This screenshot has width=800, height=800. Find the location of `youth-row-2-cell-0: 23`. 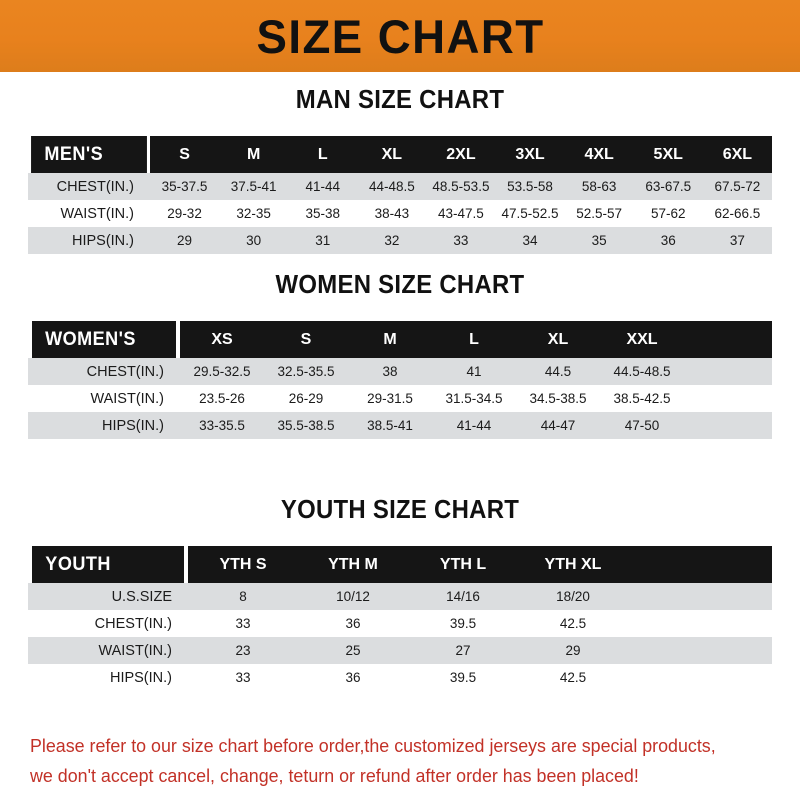

youth-row-2-cell-0: 23 is located at coordinates (243, 650).